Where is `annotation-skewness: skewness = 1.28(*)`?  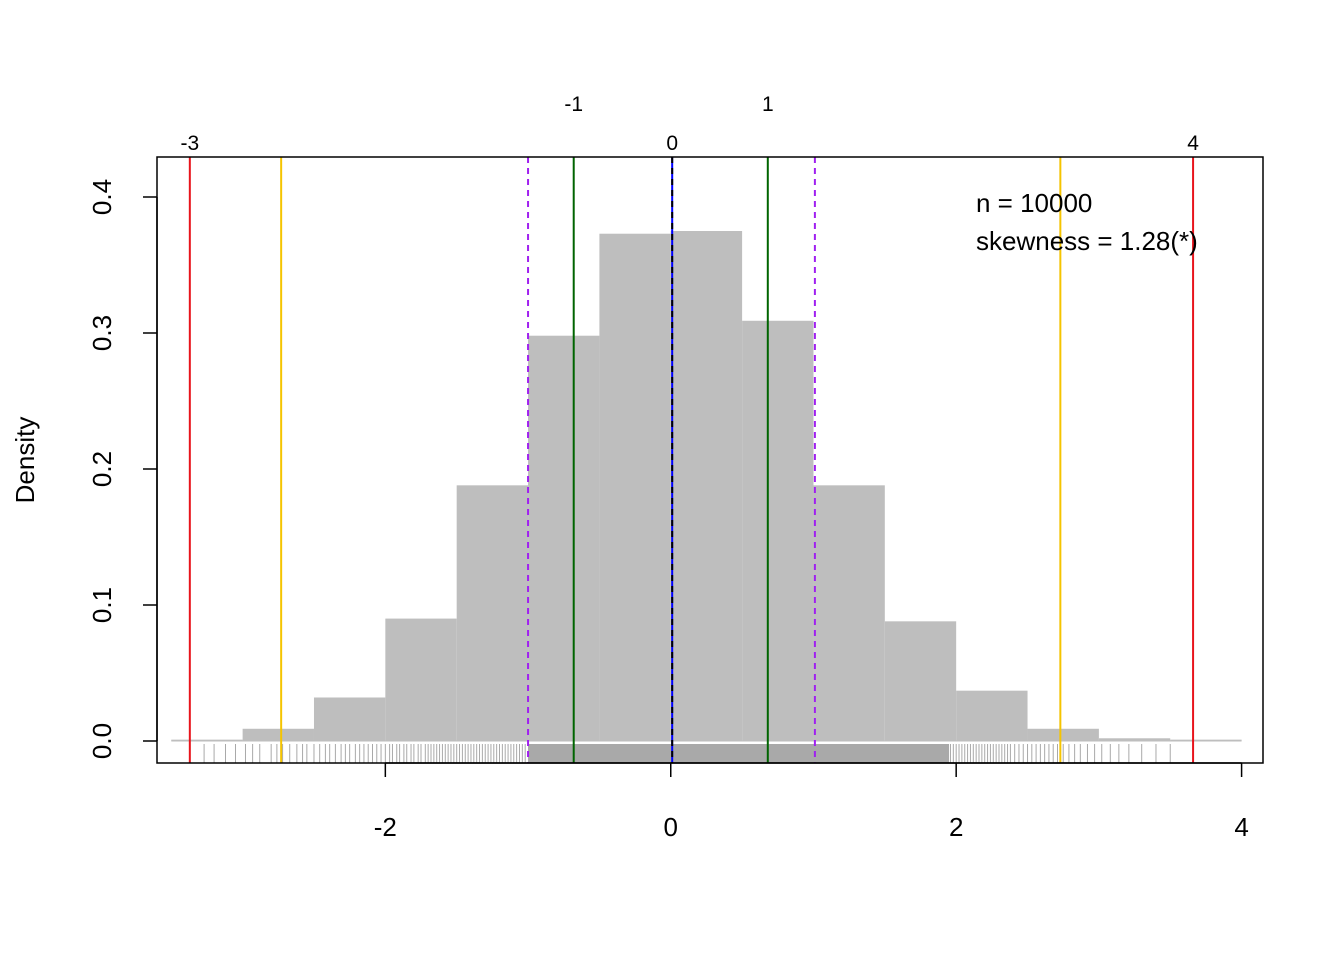 annotation-skewness: skewness = 1.28(*) is located at coordinates (1087, 241).